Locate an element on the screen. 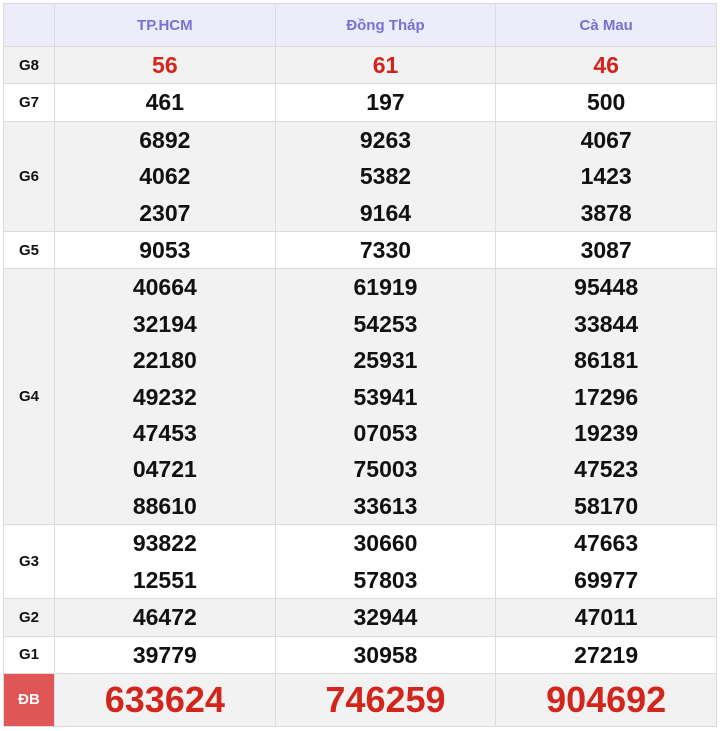  prize-number: 746259 is located at coordinates (385, 699).